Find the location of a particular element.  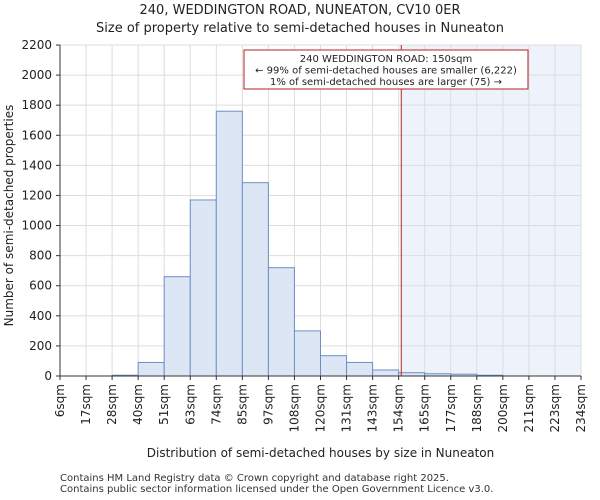

y-tick-label-1200: 1200 is located at coordinates (36, 195).